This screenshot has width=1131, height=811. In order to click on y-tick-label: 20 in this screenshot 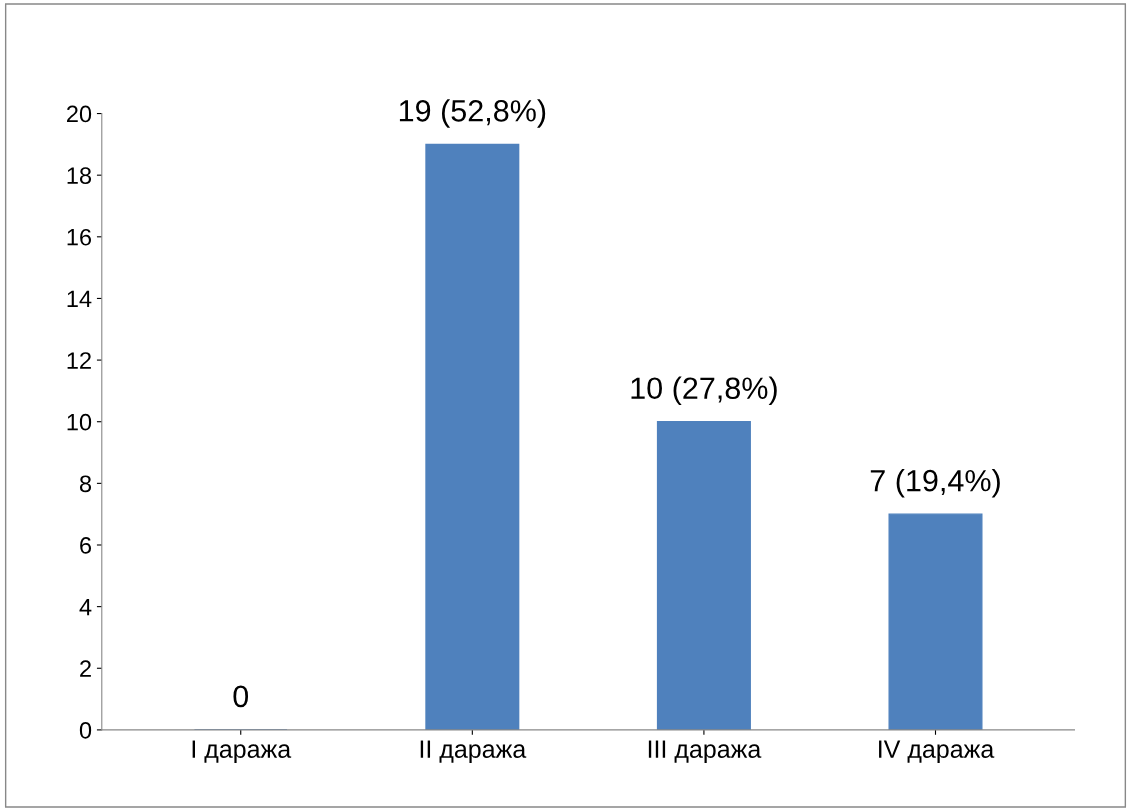, I will do `click(79, 114)`.